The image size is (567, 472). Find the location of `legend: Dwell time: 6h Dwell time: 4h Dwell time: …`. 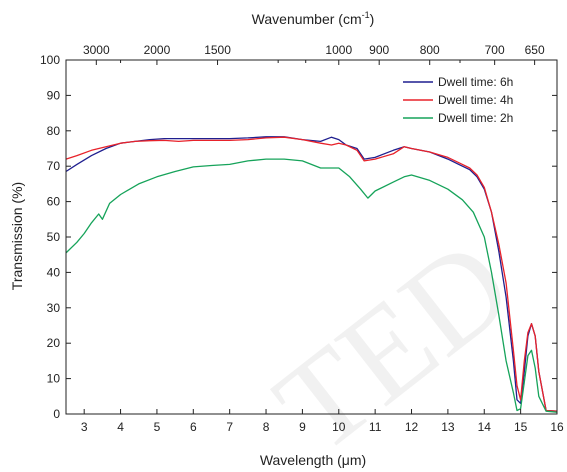

legend: Dwell time: 6h Dwell time: 4h Dwell time: … is located at coordinates (458, 100).